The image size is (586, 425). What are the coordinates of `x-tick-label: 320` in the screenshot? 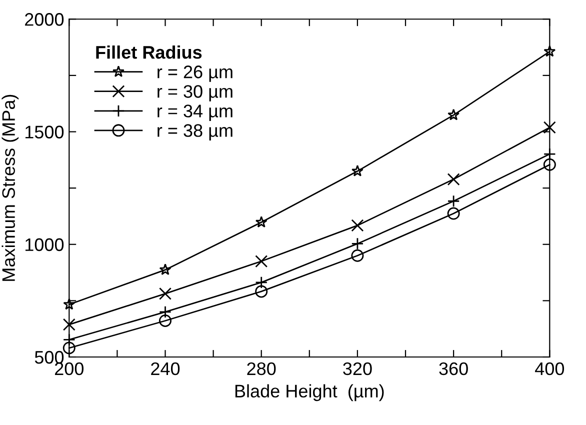 It's located at (357, 369).